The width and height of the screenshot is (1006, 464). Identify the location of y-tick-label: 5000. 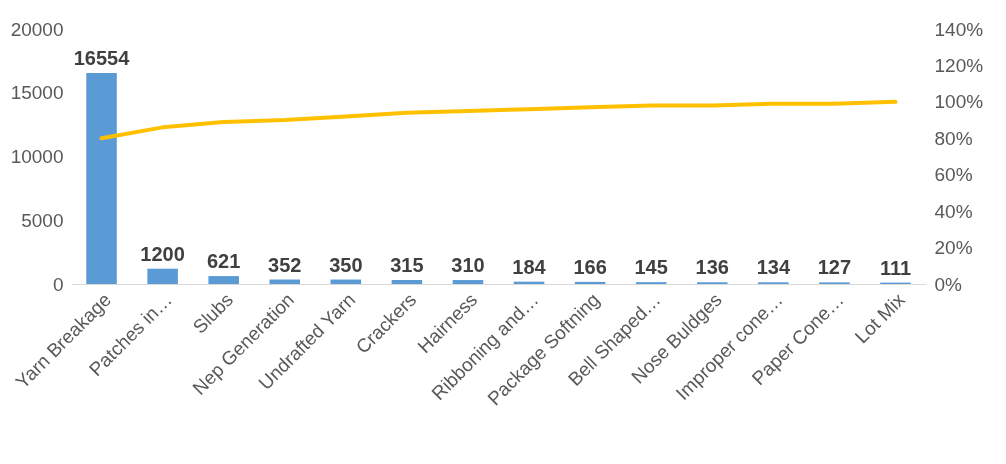
(42, 220).